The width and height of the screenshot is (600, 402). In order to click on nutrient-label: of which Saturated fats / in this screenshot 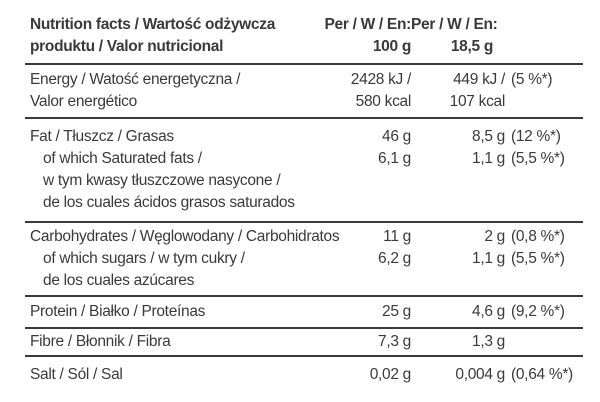, I will do `click(122, 158)`.